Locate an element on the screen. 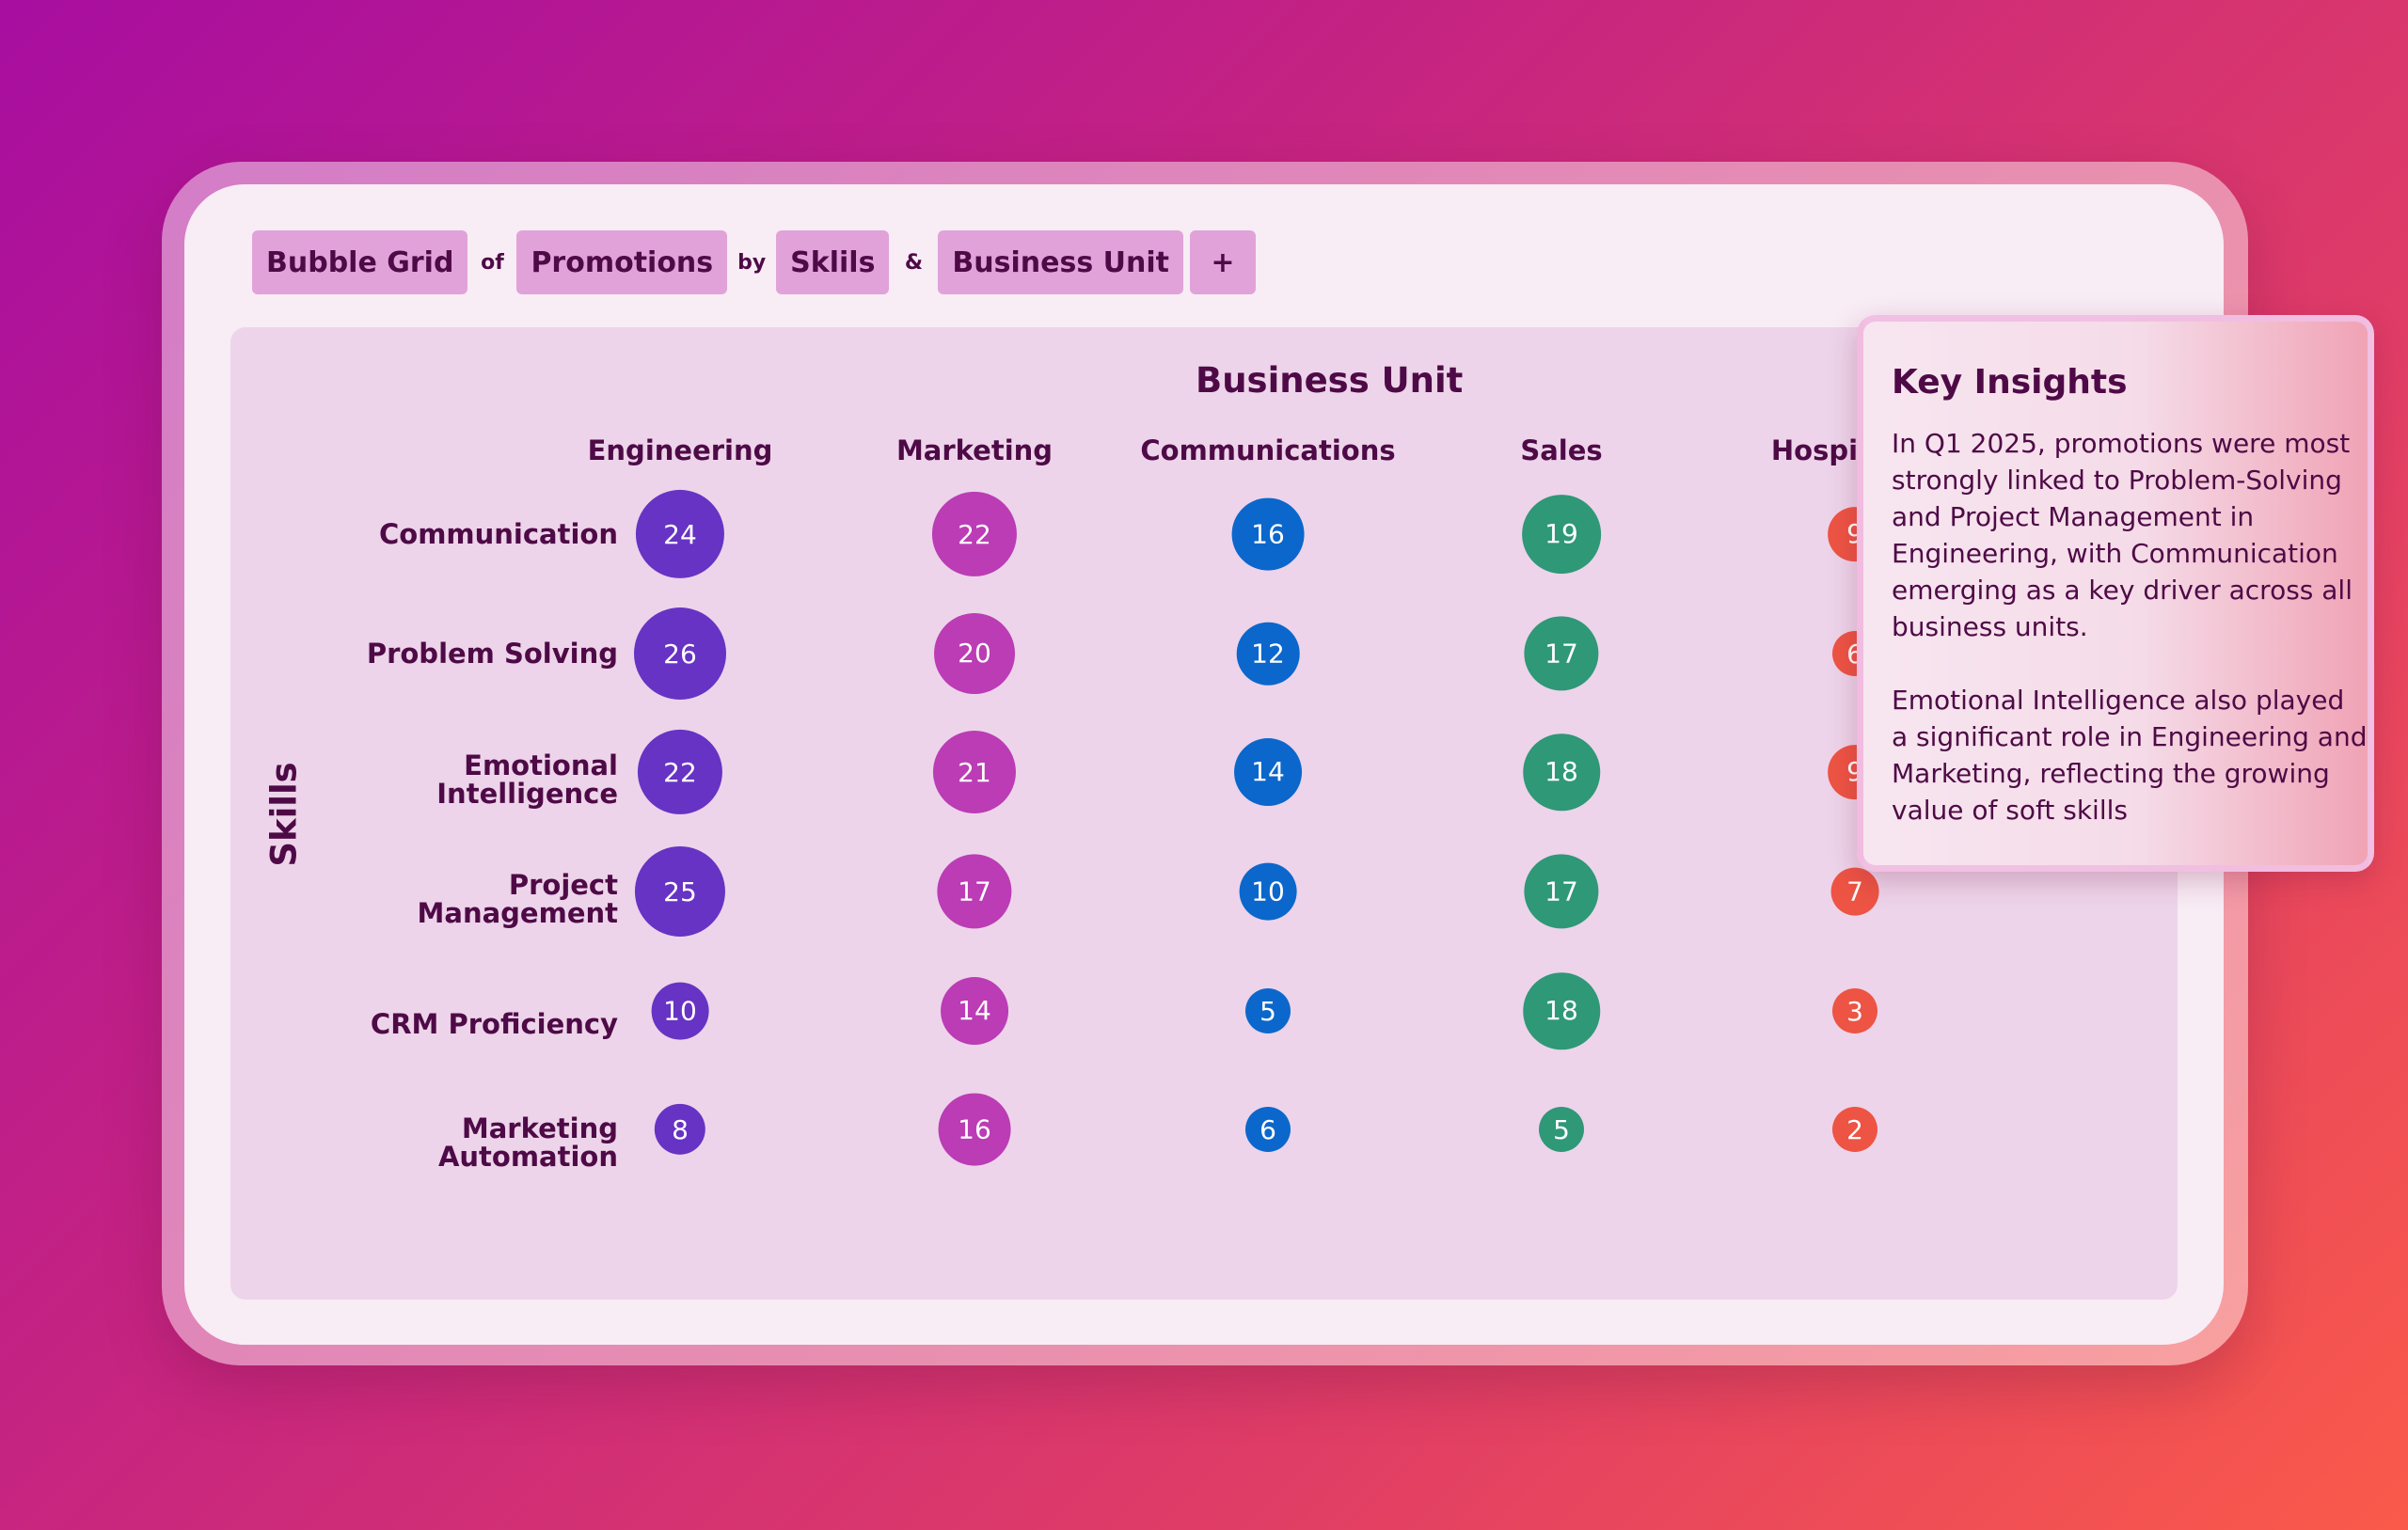 This screenshot has height=1530, width=2408. bubble-project-management-sales: 17 is located at coordinates (1562, 891).